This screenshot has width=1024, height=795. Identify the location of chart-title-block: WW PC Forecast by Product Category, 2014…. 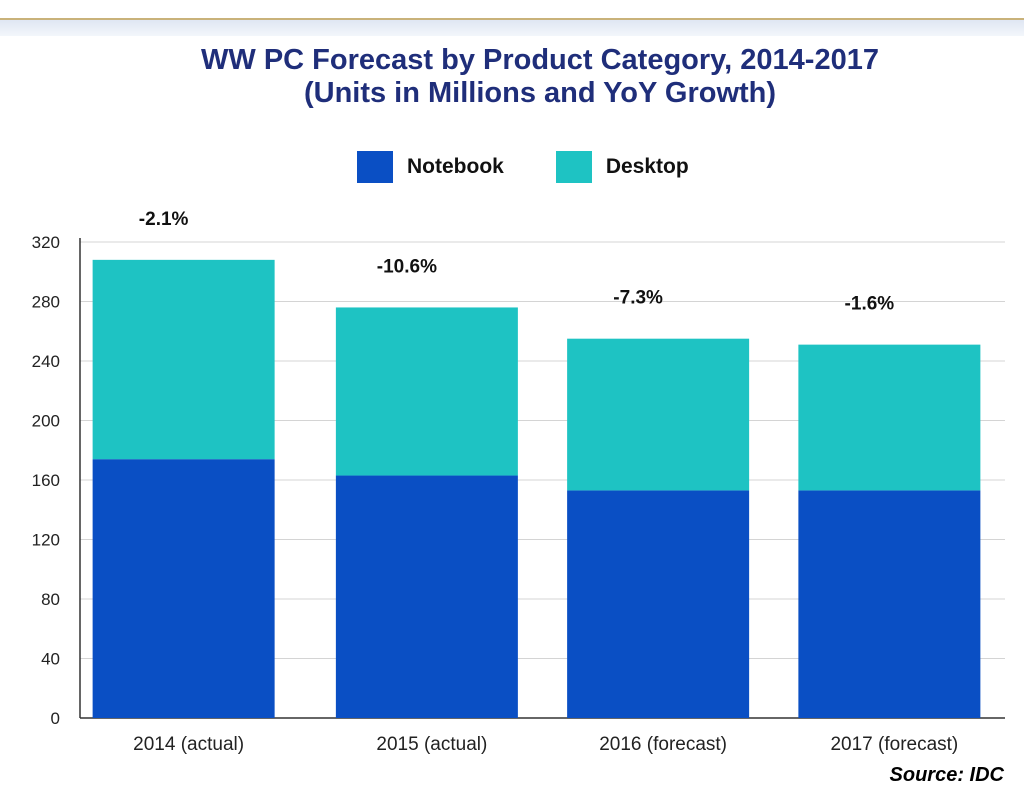
(512, 77).